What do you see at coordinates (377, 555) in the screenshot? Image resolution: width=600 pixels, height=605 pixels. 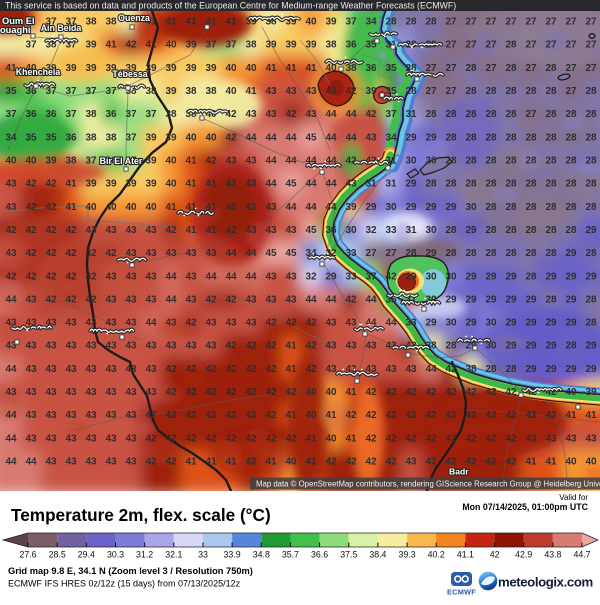 I see `svg-text: 38.4` at bounding box center [377, 555].